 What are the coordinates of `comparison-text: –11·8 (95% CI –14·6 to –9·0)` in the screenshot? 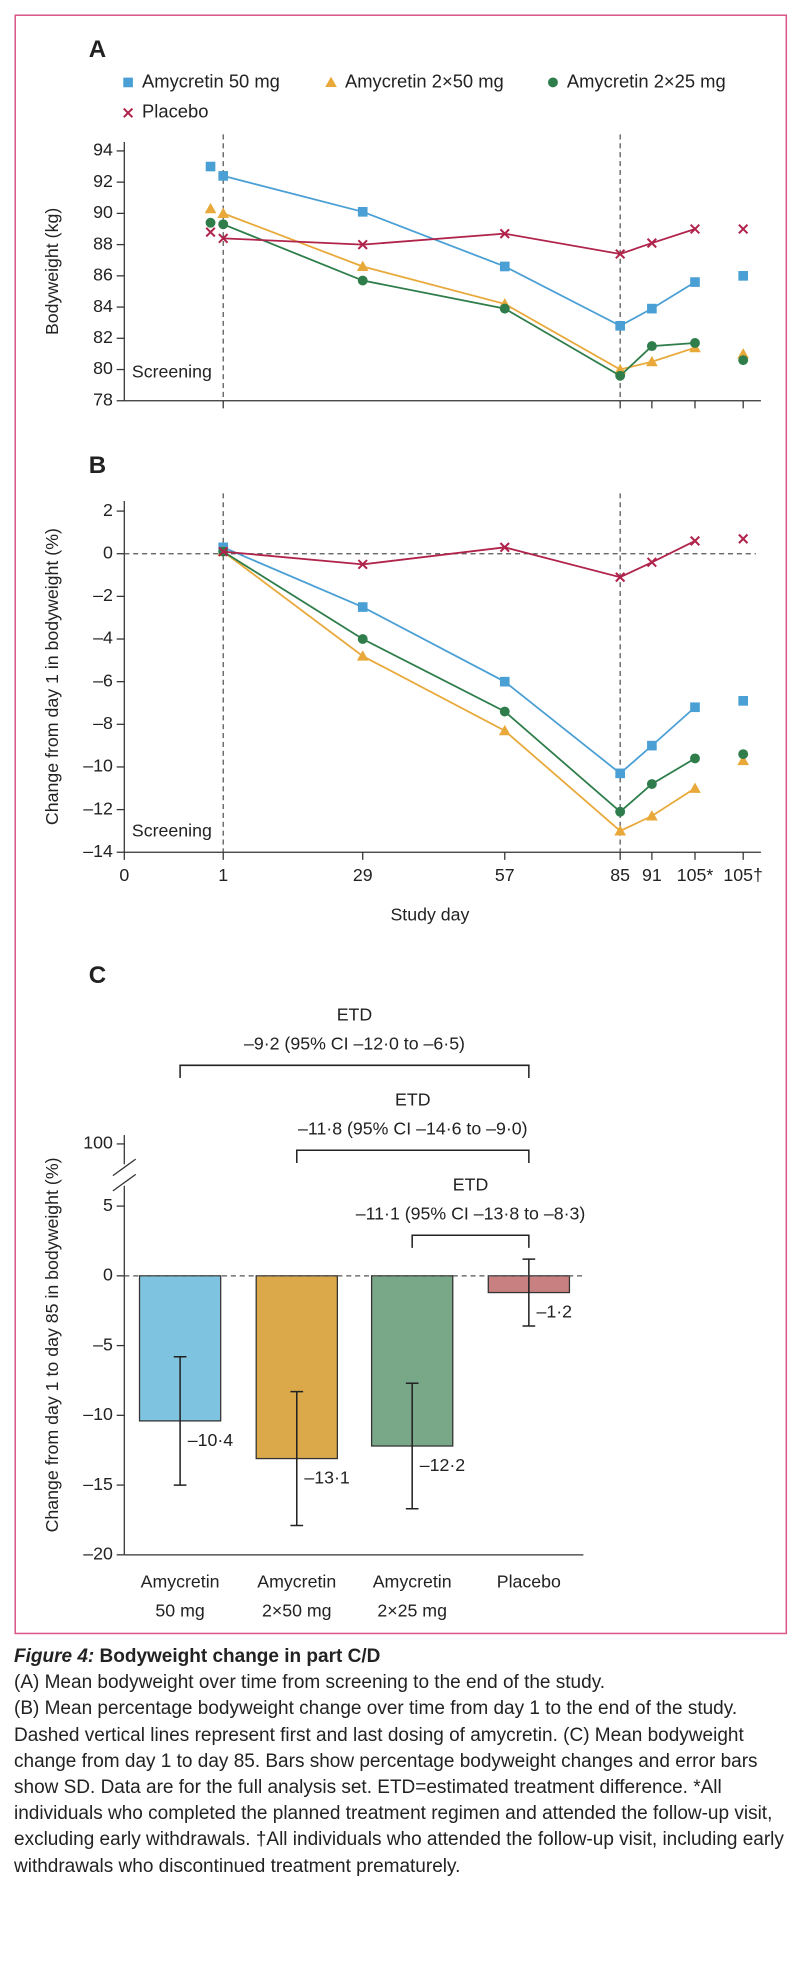 It's located at (413, 1129).